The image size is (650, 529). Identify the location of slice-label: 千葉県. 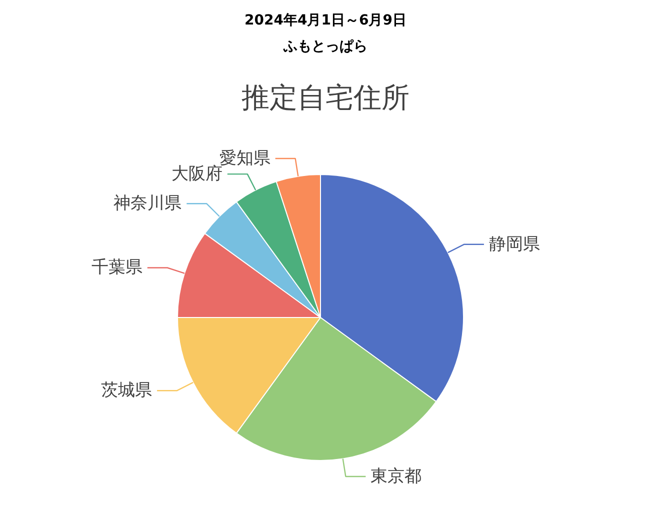
(116, 268).